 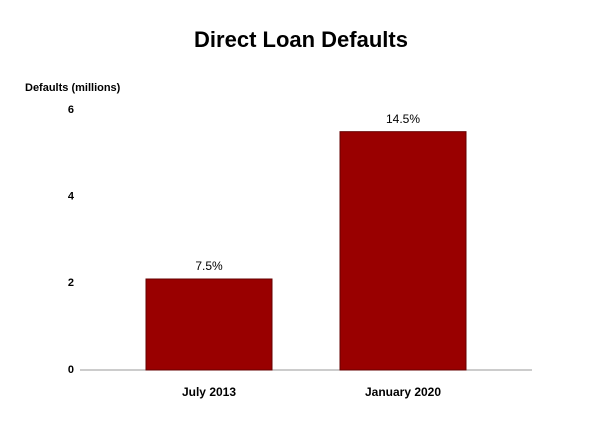 What do you see at coordinates (209, 266) in the screenshot?
I see `bar-annotation: 7.5%` at bounding box center [209, 266].